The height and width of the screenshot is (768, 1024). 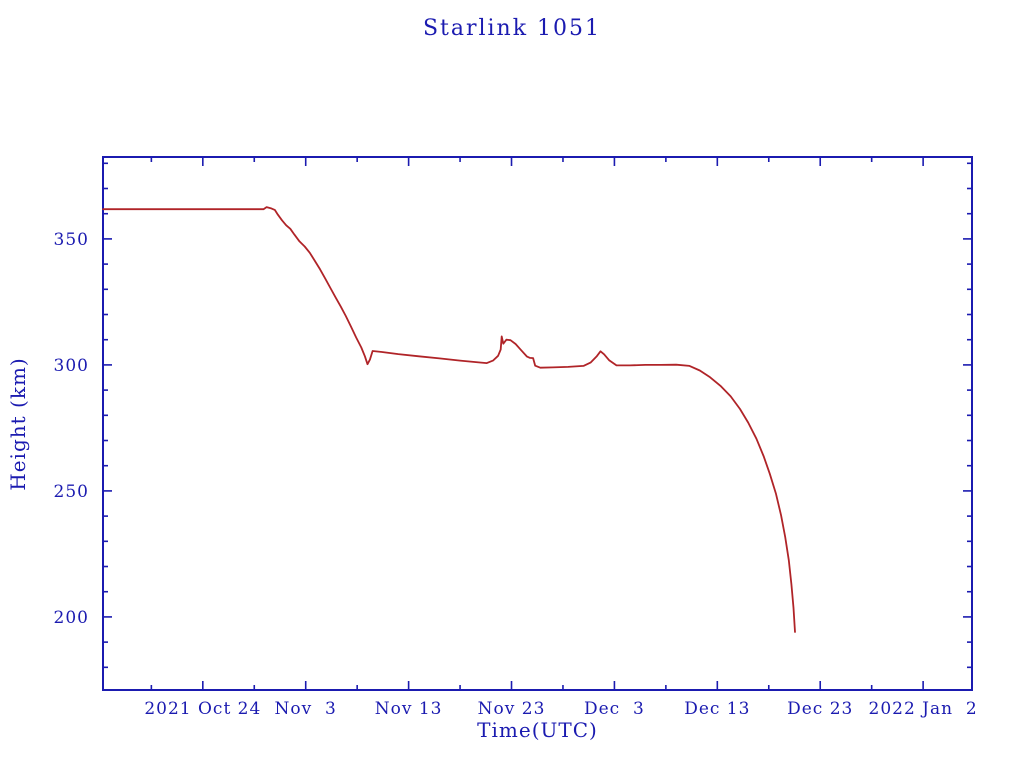 What do you see at coordinates (409, 709) in the screenshot?
I see `x-tick-label: Nov 13` at bounding box center [409, 709].